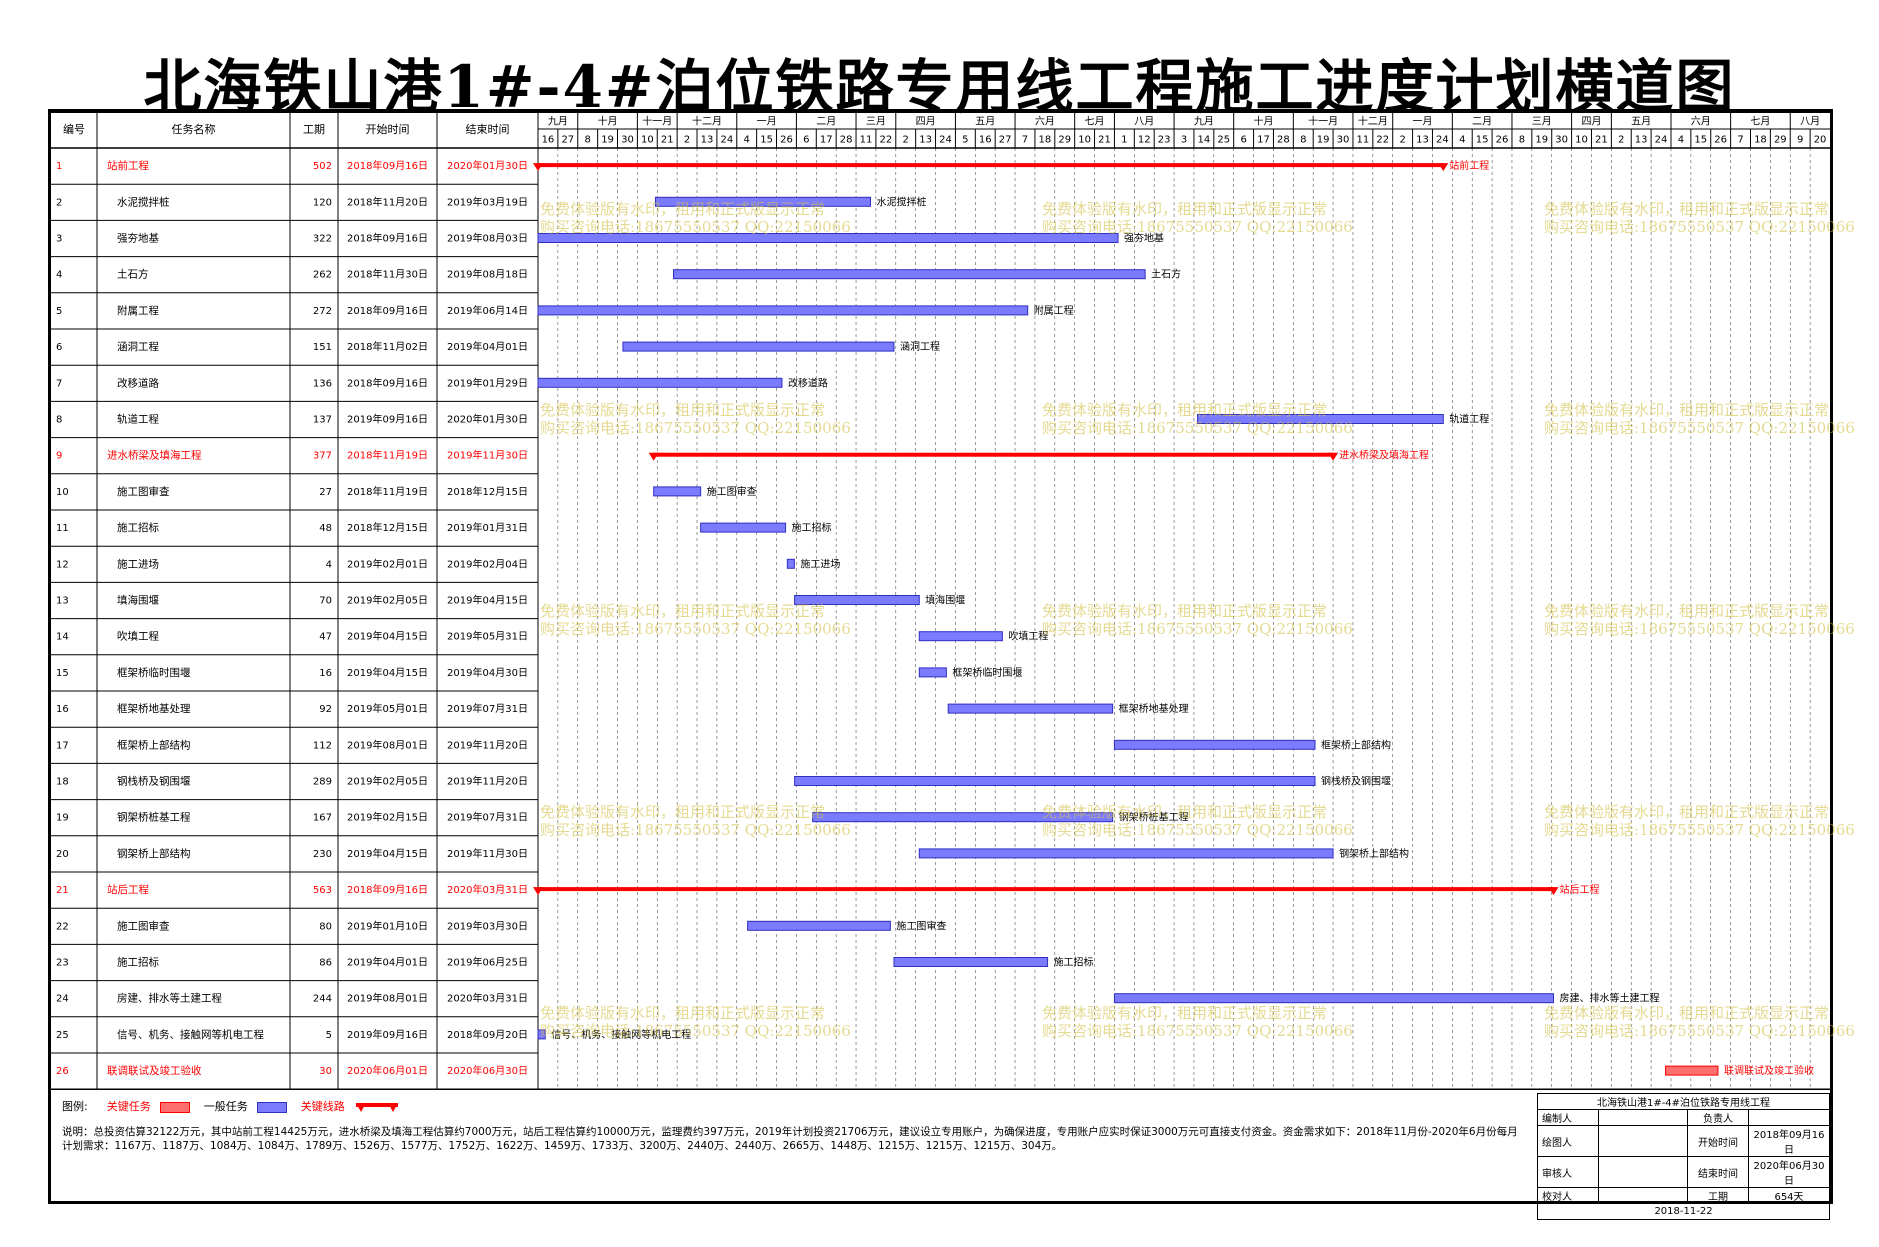 Image resolution: width=1879 pixels, height=1247 pixels. I want to click on bar-label: 轨道工程, so click(1469, 419).